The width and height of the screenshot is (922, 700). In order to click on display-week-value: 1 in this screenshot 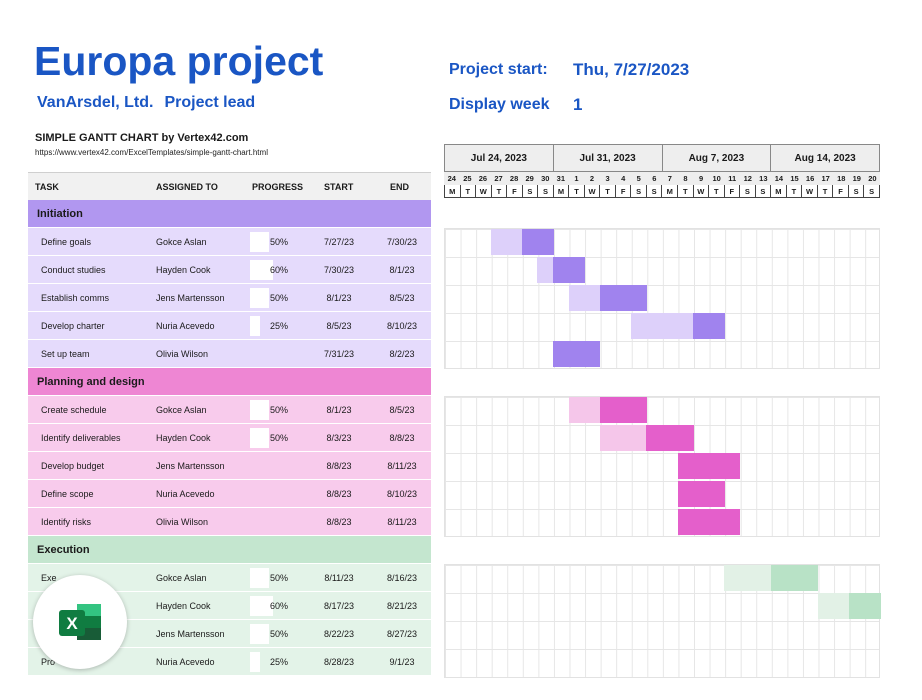, I will do `click(578, 104)`.